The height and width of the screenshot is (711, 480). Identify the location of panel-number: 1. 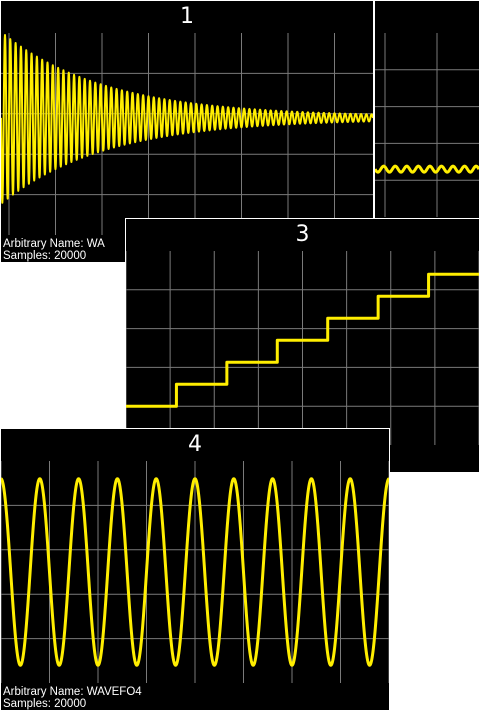
(187, 16).